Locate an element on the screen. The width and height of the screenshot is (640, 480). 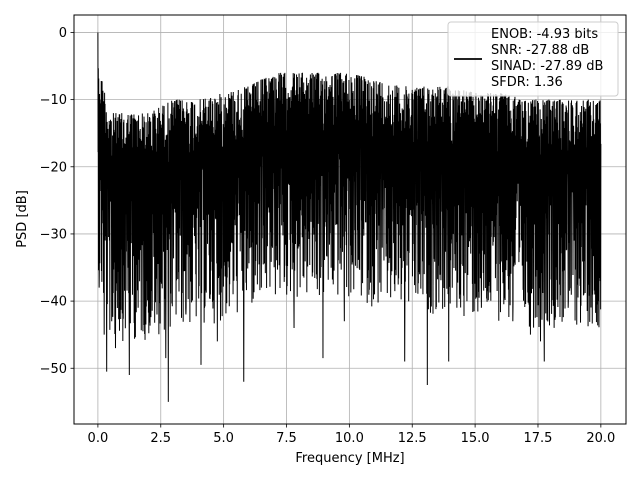
x-tick-label-3: 7.5 is located at coordinates (286, 438).